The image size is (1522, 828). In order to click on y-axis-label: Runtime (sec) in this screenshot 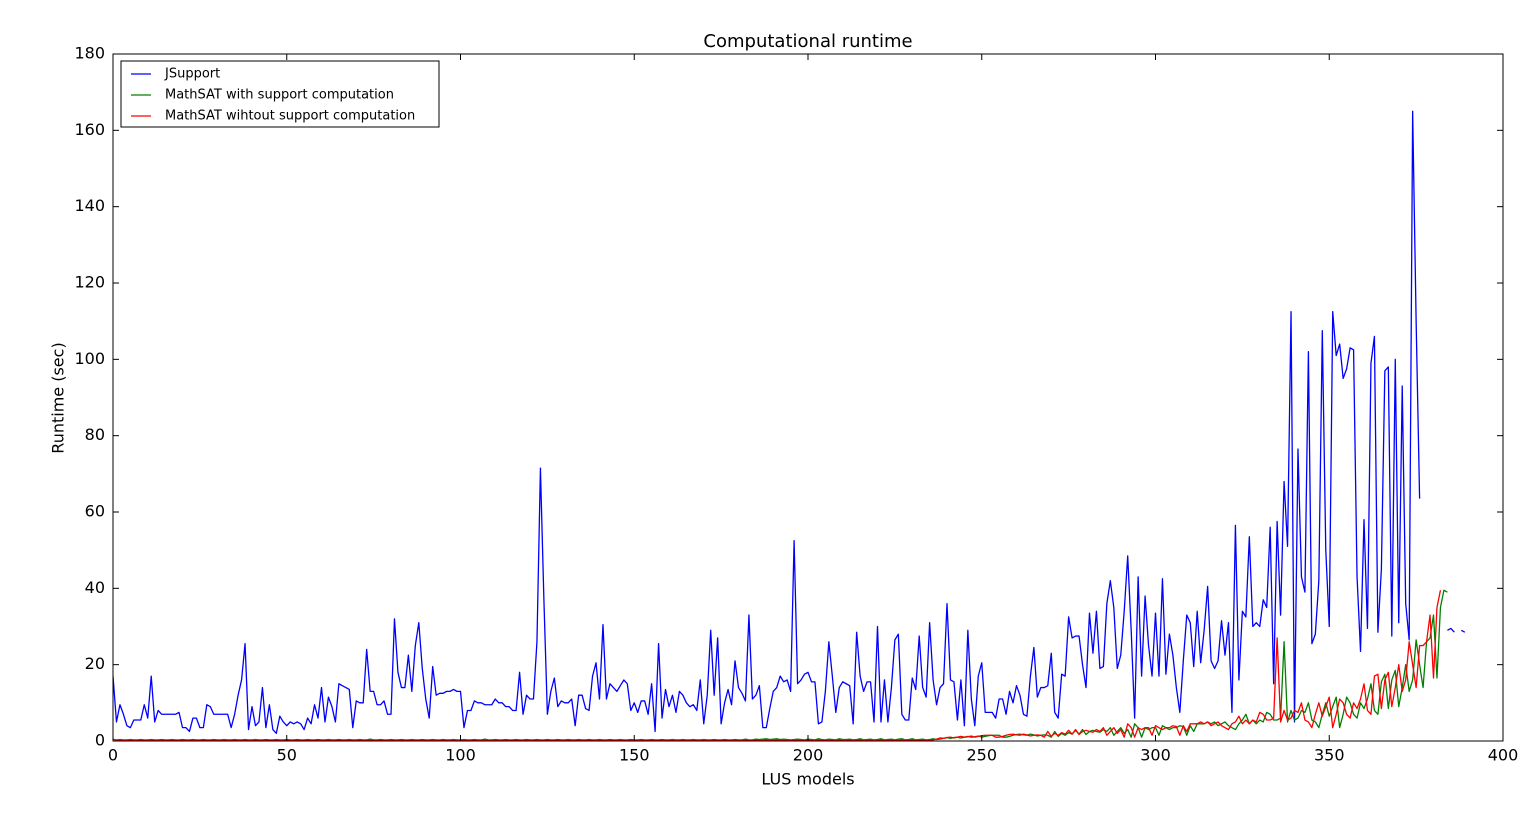, I will do `click(58, 397)`.